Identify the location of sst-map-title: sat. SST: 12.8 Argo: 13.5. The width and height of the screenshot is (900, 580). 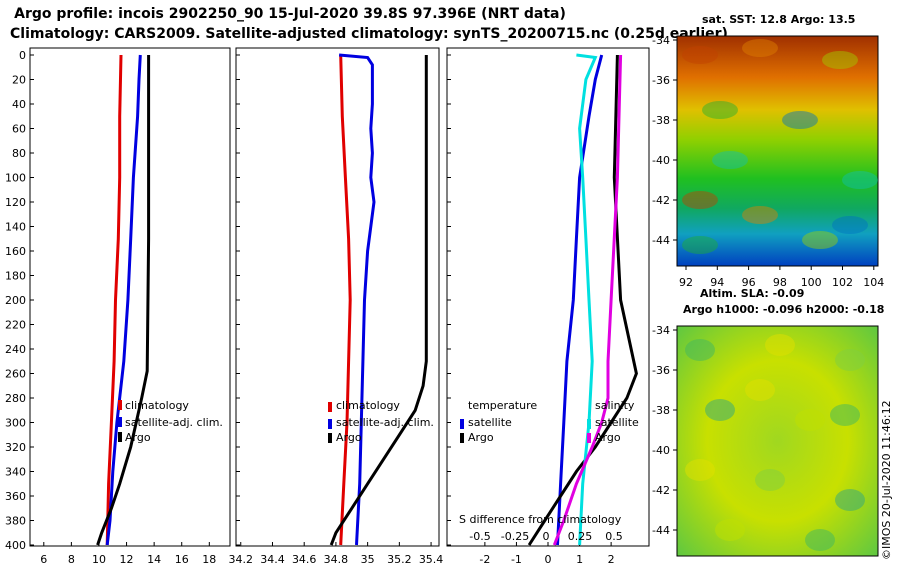
(778, 19).